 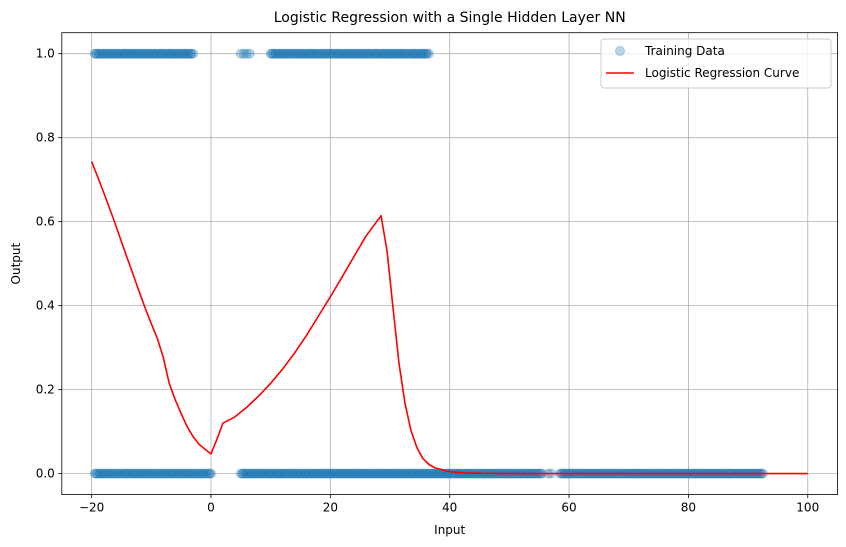 What do you see at coordinates (620, 51) in the screenshot?
I see `legend-marker-training-data` at bounding box center [620, 51].